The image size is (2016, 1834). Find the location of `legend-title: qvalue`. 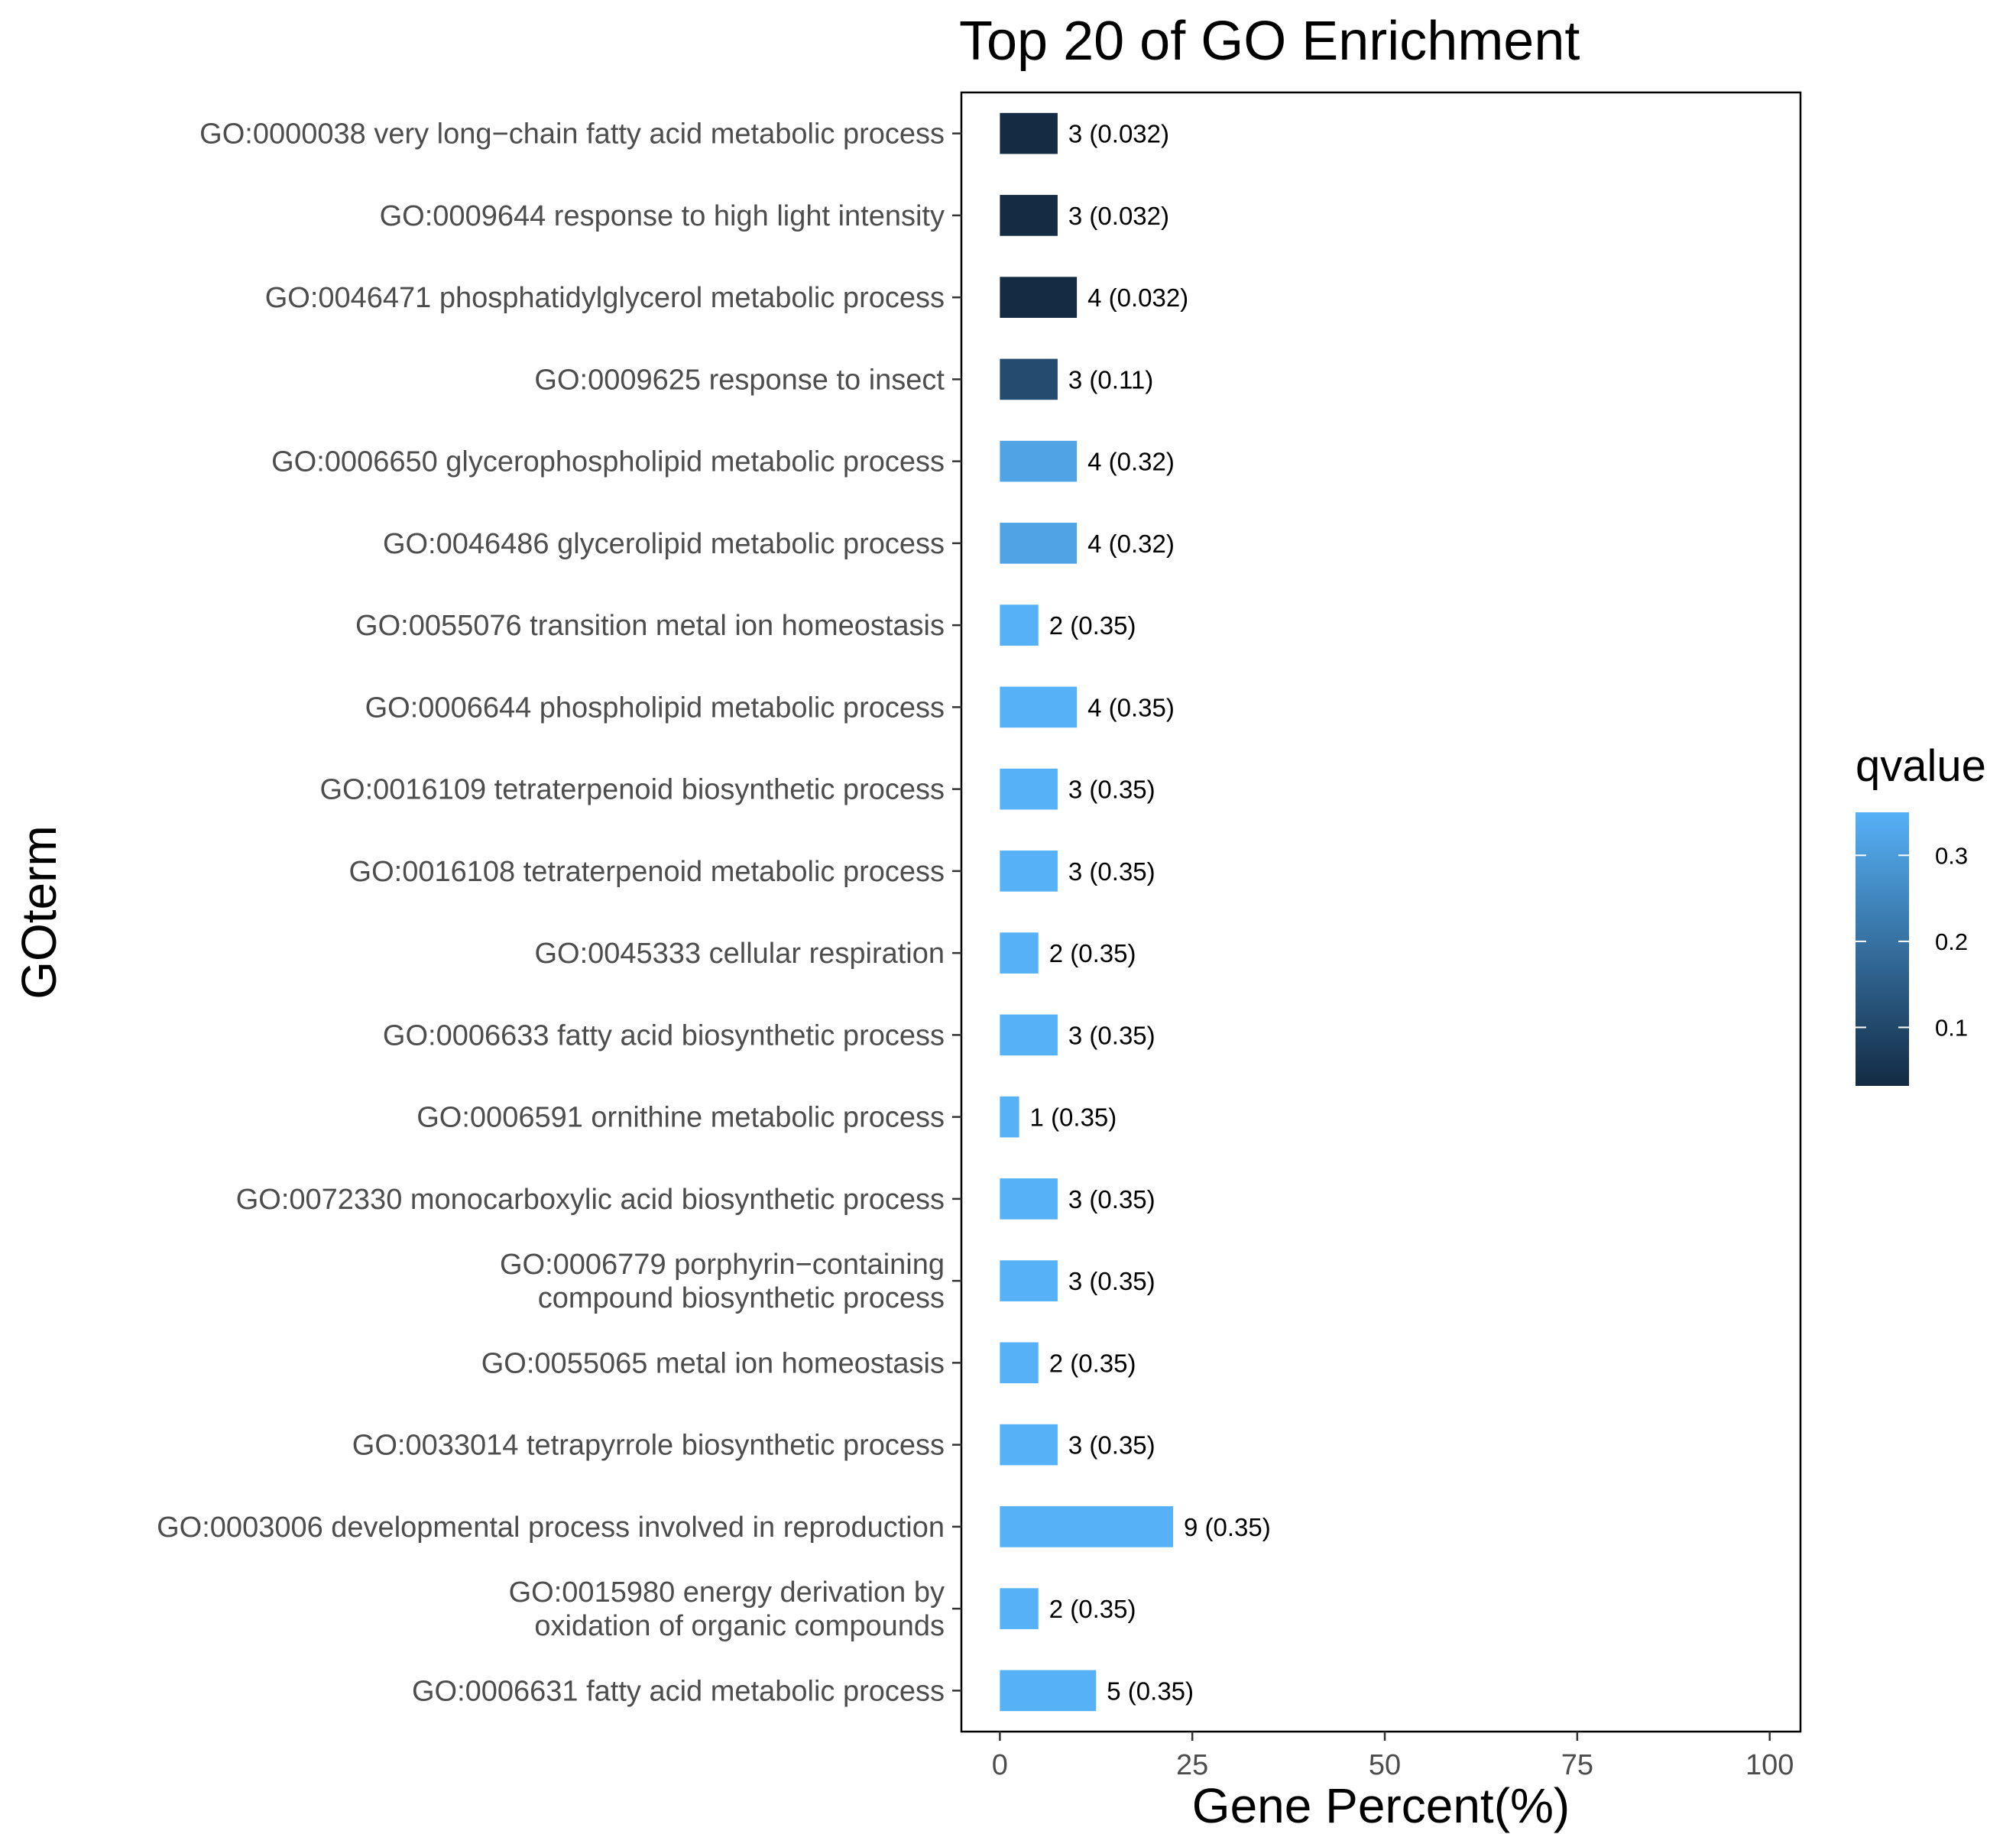

legend-title: qvalue is located at coordinates (1921, 766).